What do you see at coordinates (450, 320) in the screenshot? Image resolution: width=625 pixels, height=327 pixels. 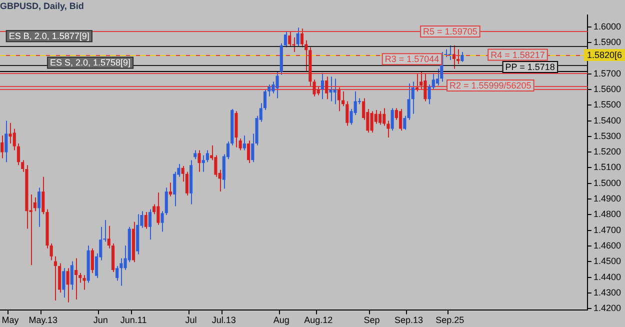 I see `x-tick-label: Sep.25` at bounding box center [450, 320].